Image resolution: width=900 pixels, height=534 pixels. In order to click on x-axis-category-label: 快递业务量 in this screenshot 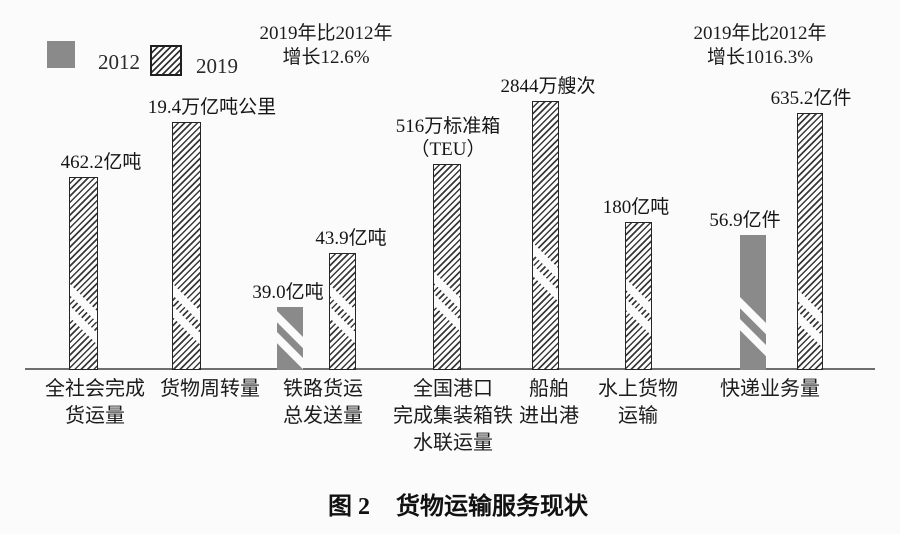, I will do `click(770, 389)`.